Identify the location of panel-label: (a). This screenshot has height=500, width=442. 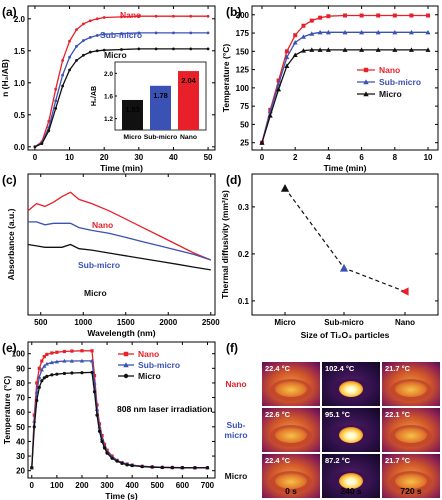
(9, 12).